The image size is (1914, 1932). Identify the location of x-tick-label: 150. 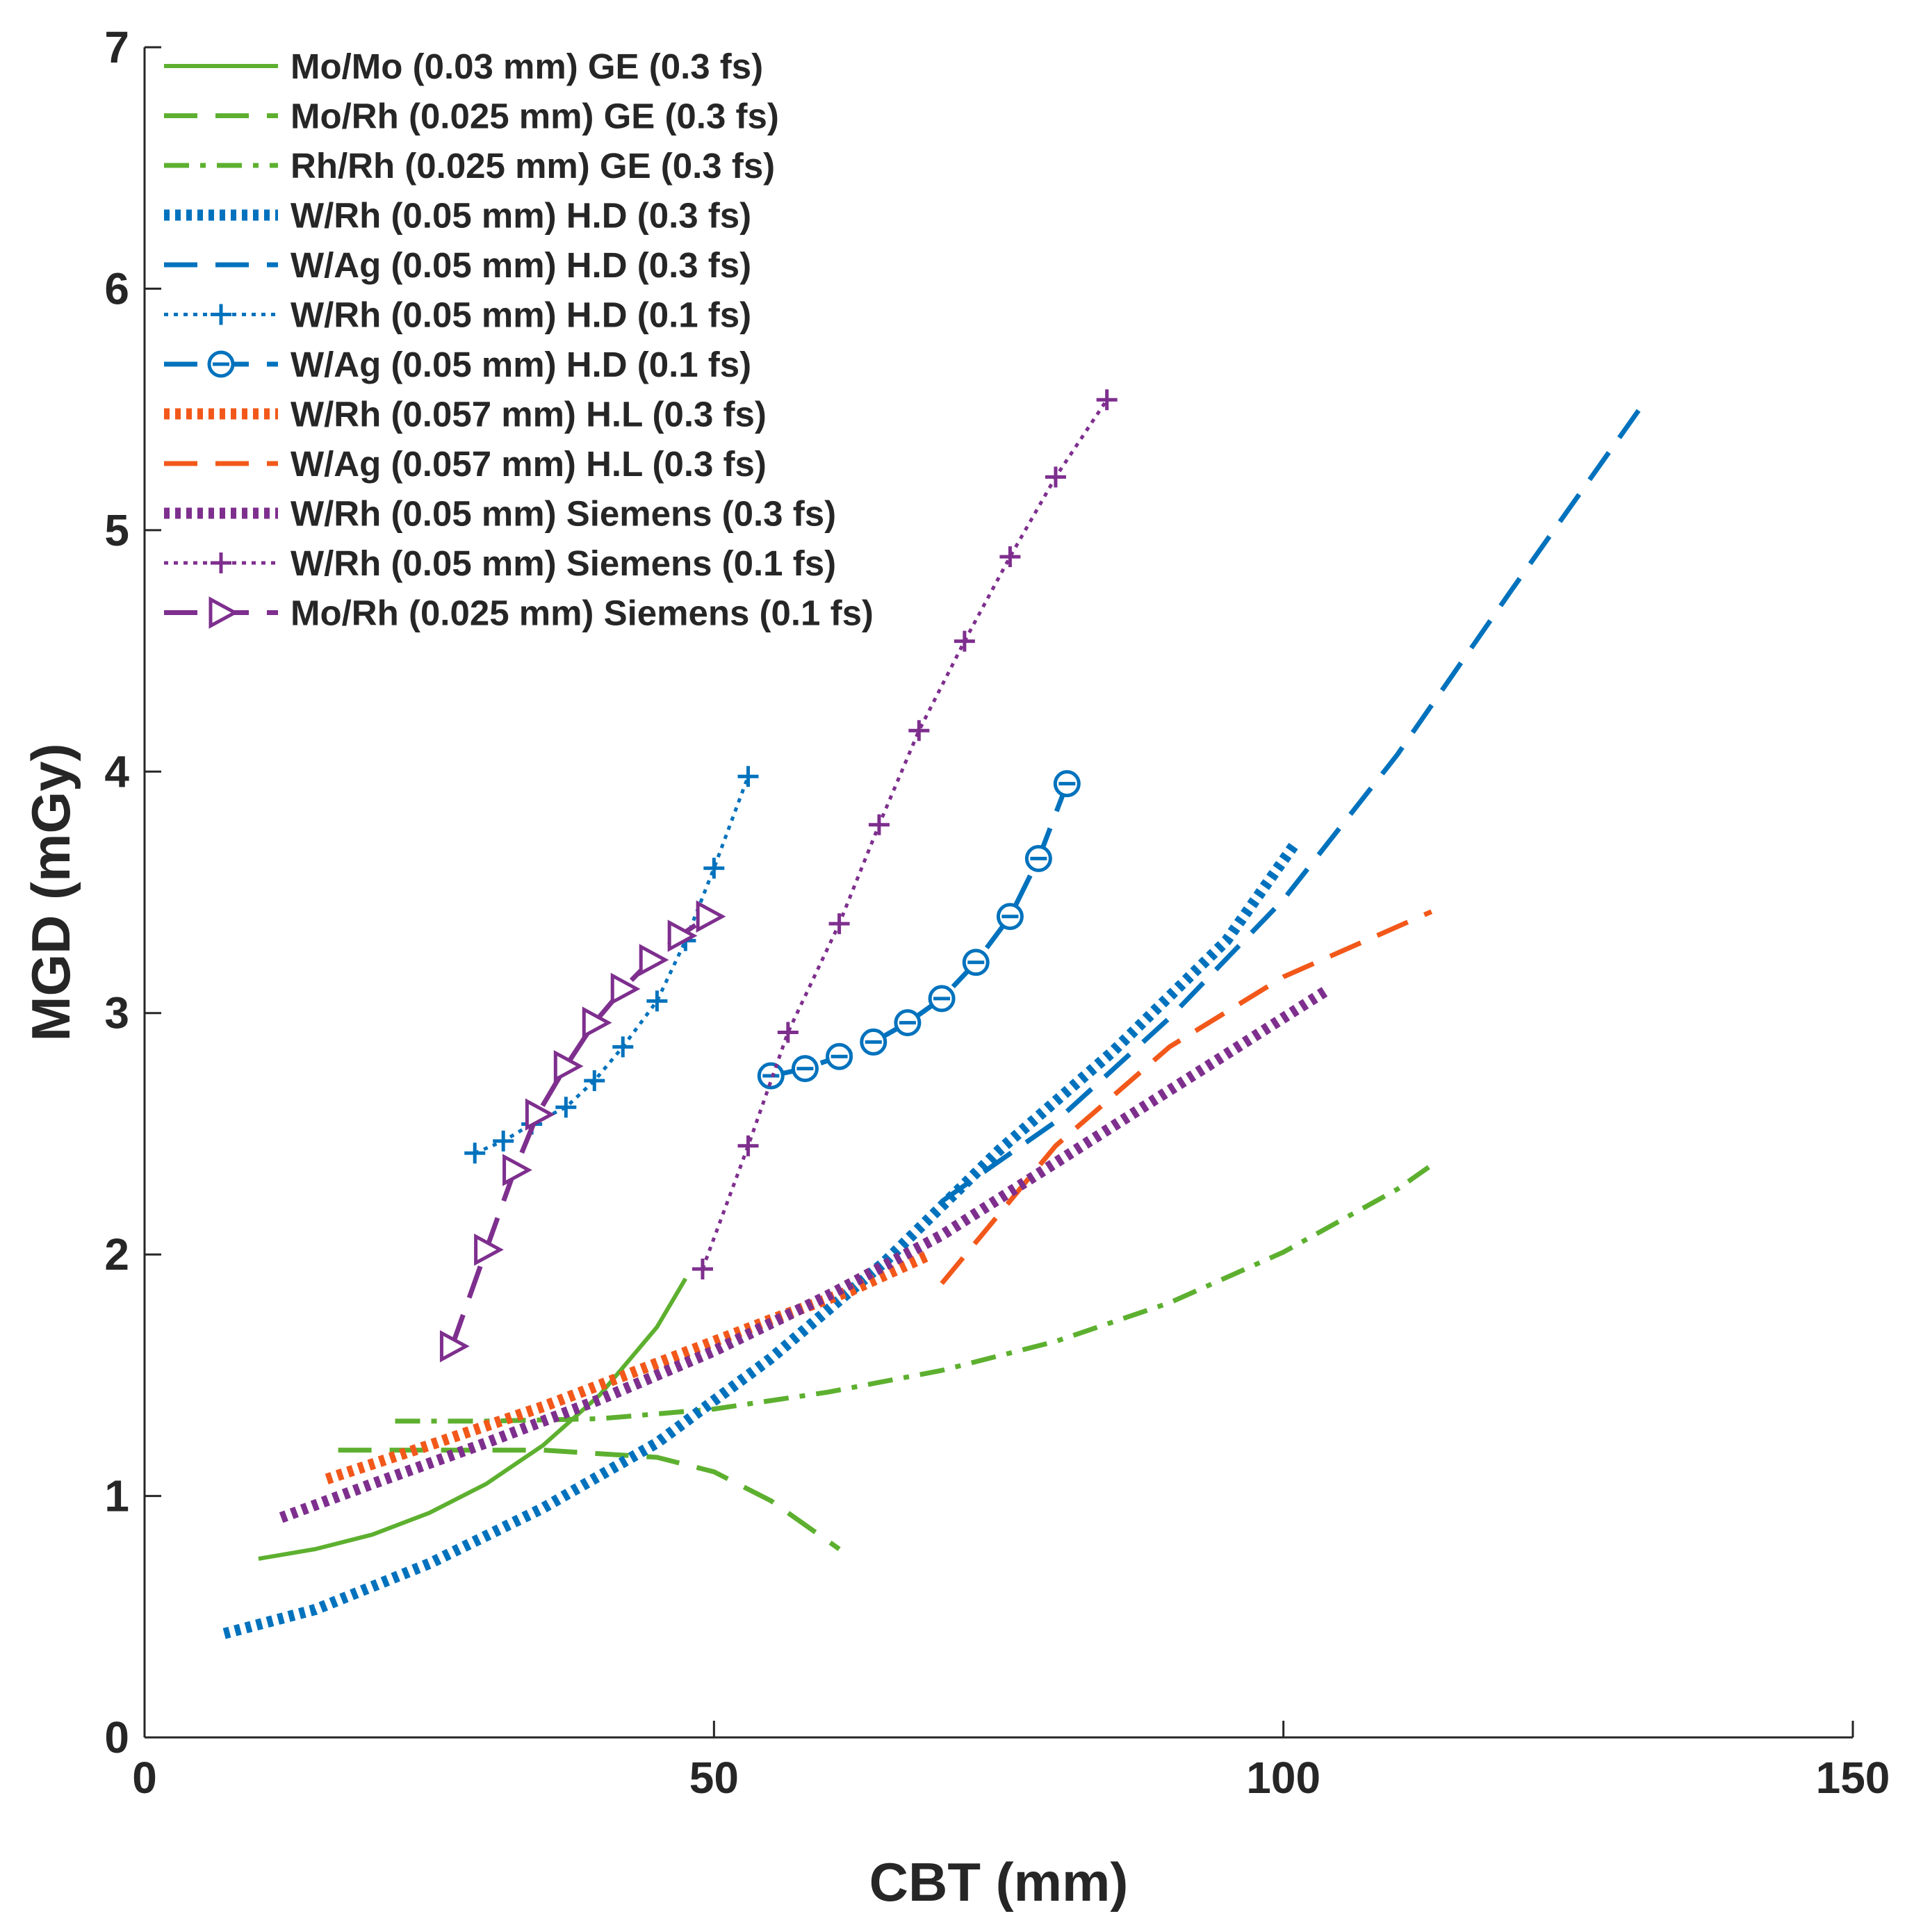
(1853, 1778).